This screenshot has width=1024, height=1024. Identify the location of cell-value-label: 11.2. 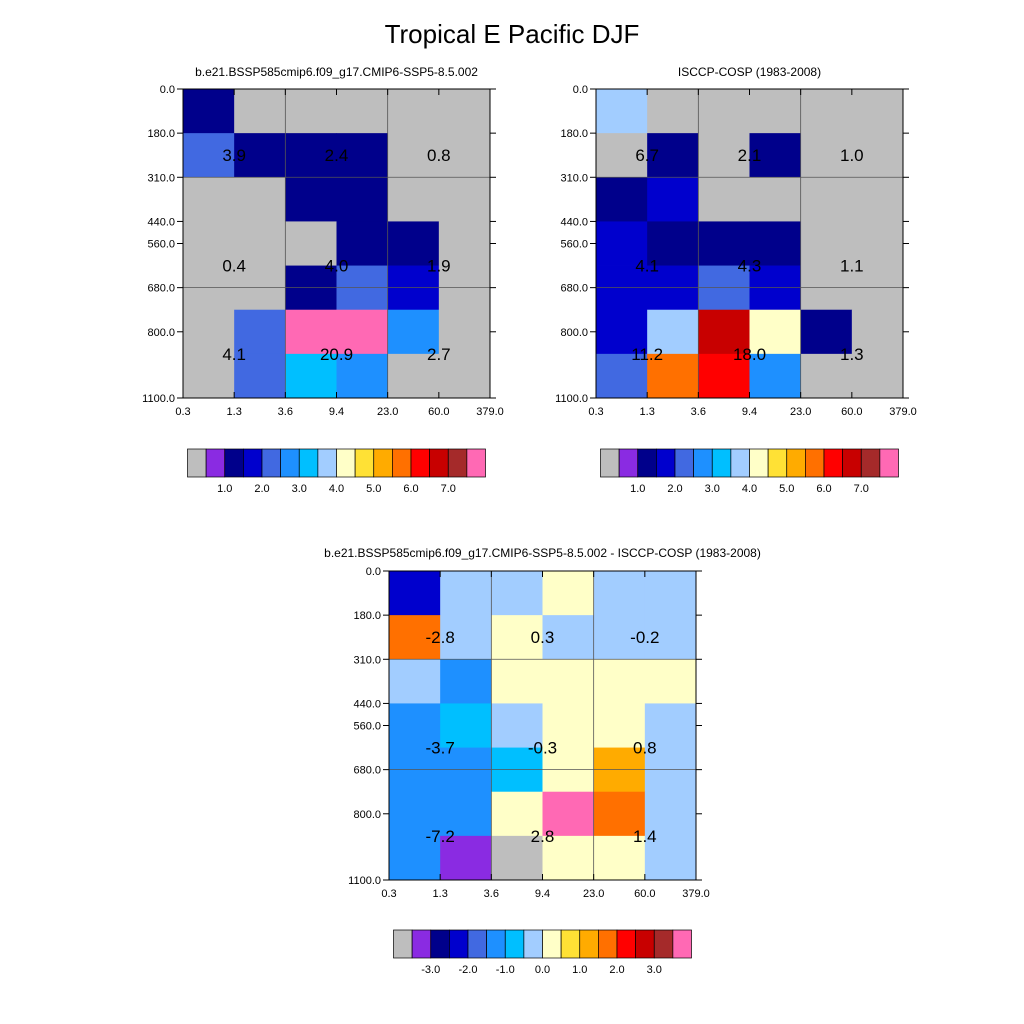
(647, 354).